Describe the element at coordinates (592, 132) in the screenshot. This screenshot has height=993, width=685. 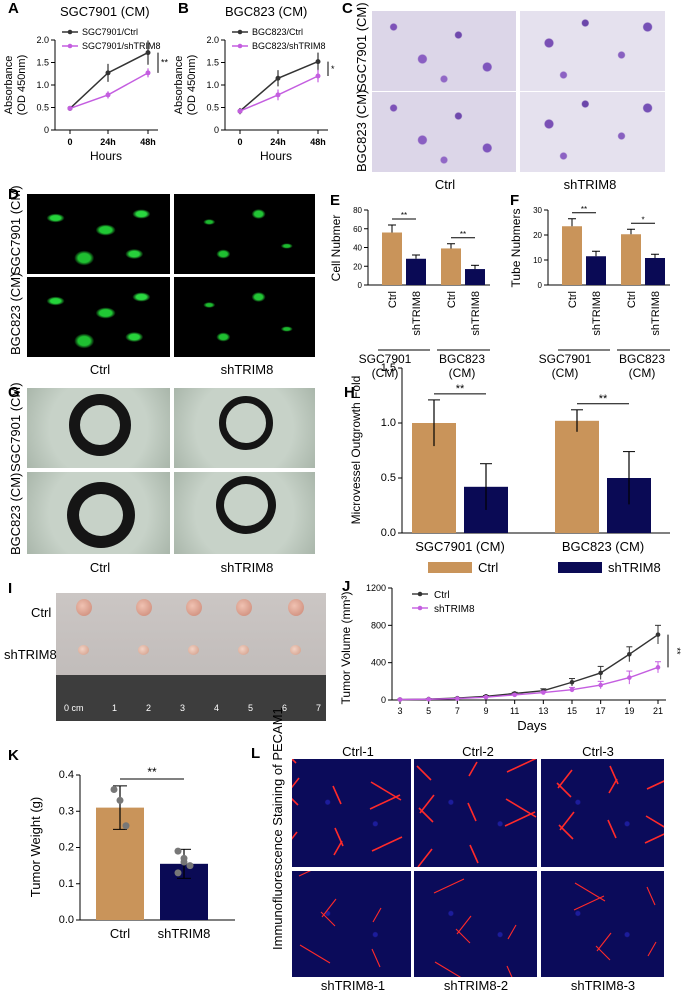
I see `transwell-image-bgc-sh` at that location.